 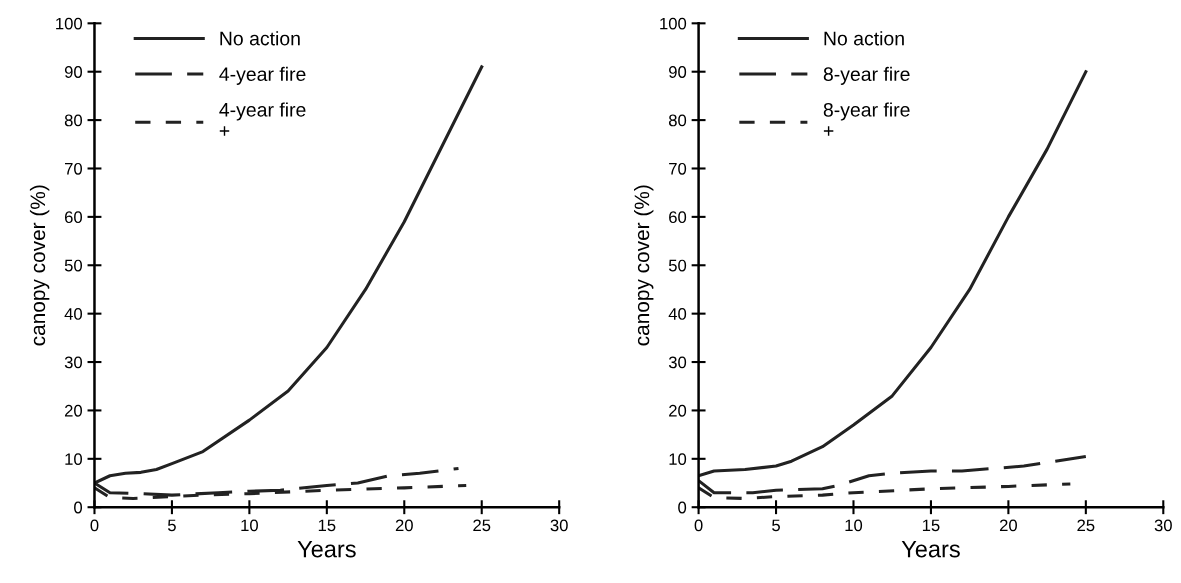 I want to click on legend-label: 8-year fire, so click(x=866, y=75).